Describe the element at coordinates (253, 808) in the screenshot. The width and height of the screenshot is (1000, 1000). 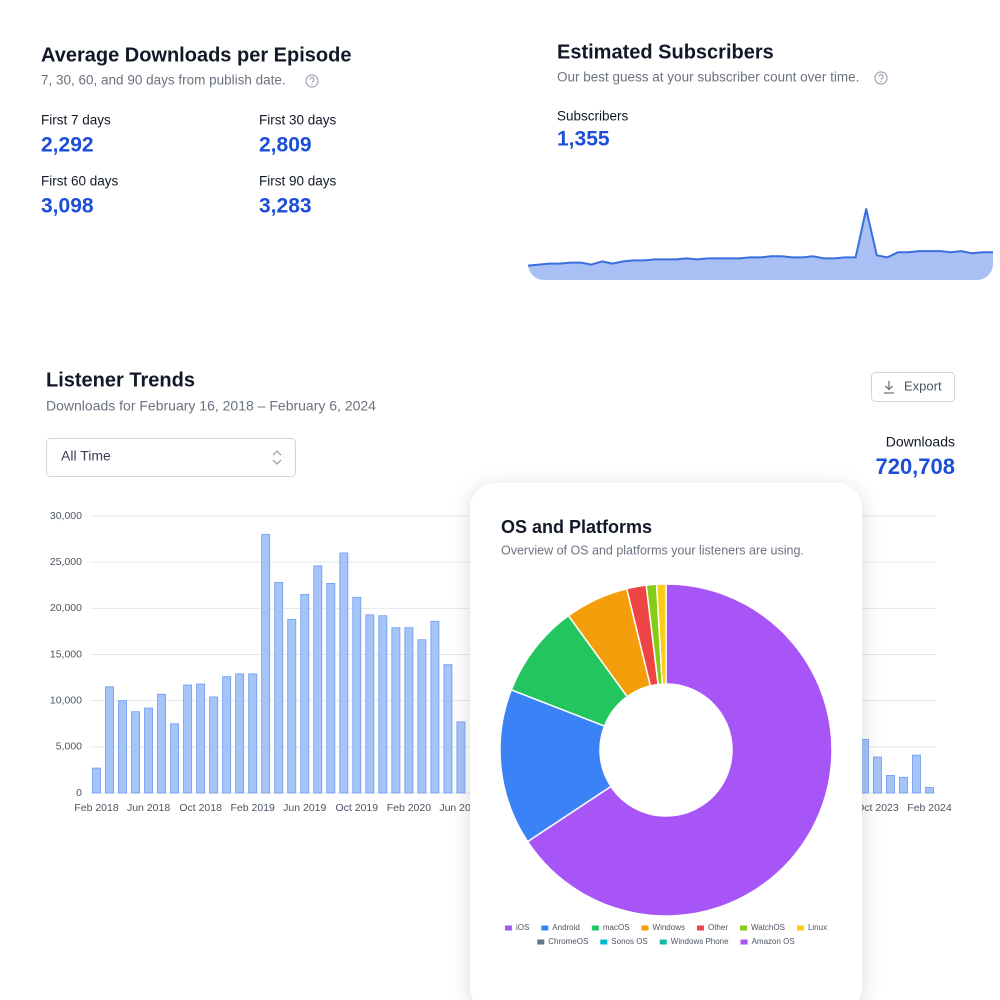
I see `x-tick-label: Feb 2019` at that location.